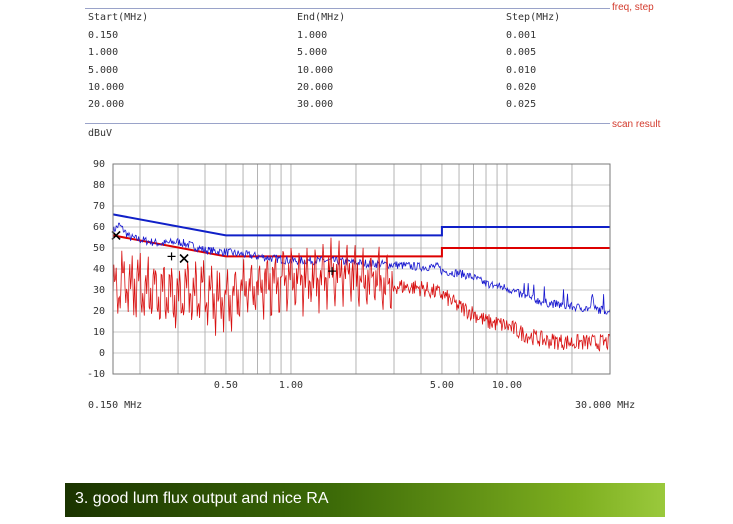 The image size is (733, 524). I want to click on y-tick-label: 90, so click(99, 164).